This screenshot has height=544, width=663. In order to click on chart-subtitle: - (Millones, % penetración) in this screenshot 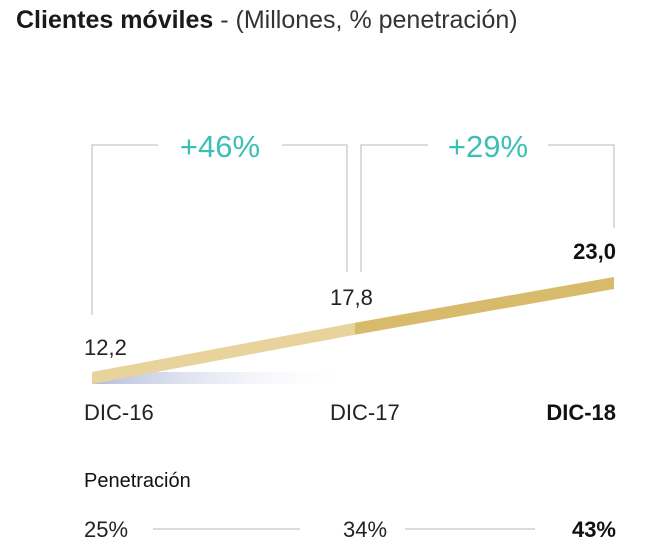, I will do `click(369, 20)`.